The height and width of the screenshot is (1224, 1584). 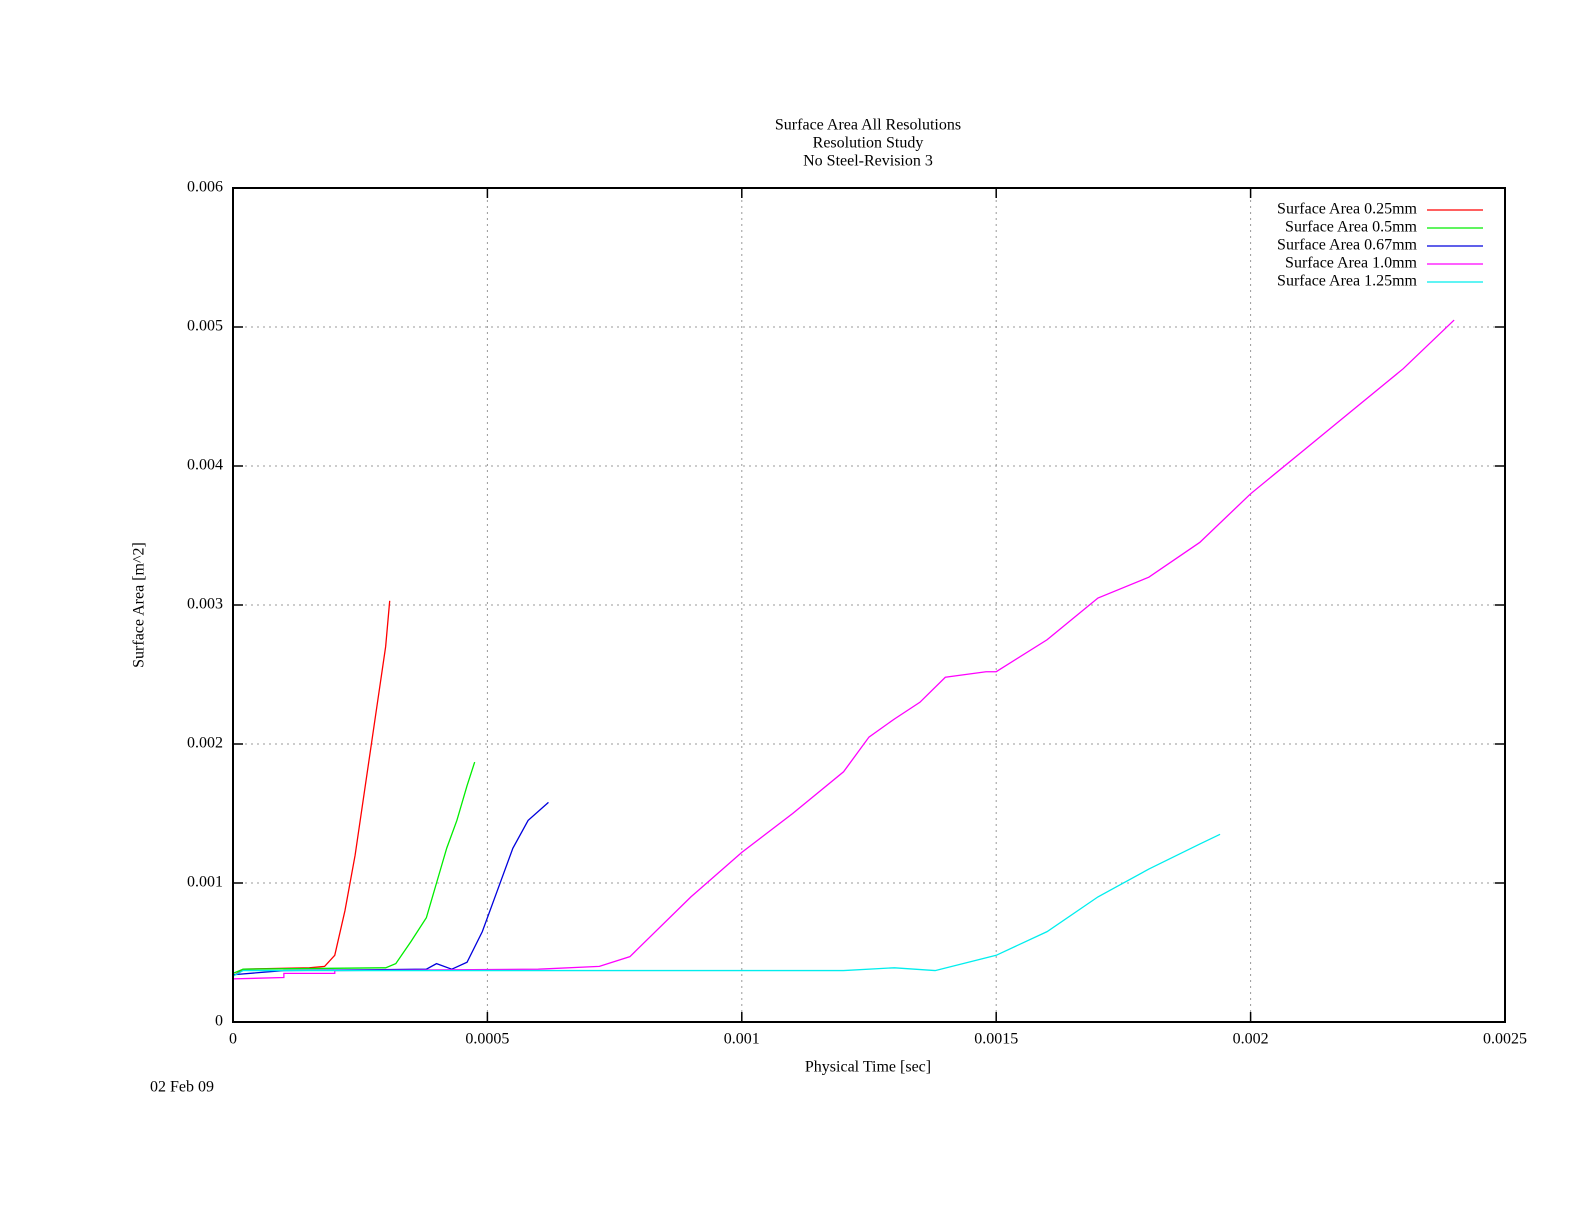 I want to click on chart-subtitle: Resolution Study, so click(x=868, y=143).